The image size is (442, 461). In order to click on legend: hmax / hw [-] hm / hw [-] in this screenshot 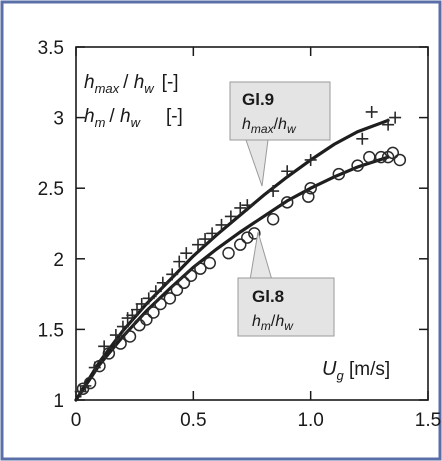, I will do `click(133, 101)`.